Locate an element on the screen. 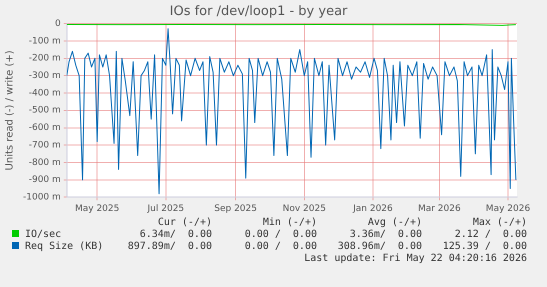 This screenshot has width=547, height=287. text: Avg (-/+) is located at coordinates (394, 223).